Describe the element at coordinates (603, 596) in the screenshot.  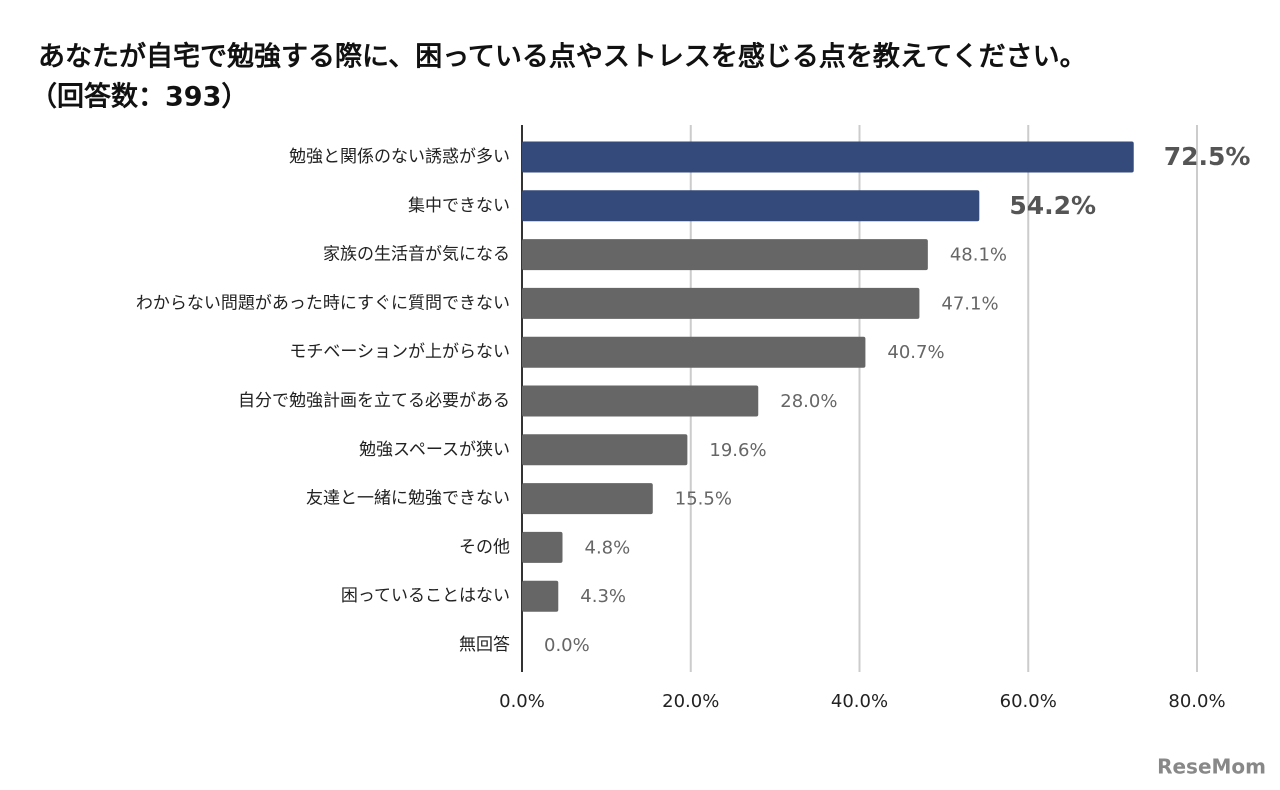
I see `value-label: 4.3%` at that location.